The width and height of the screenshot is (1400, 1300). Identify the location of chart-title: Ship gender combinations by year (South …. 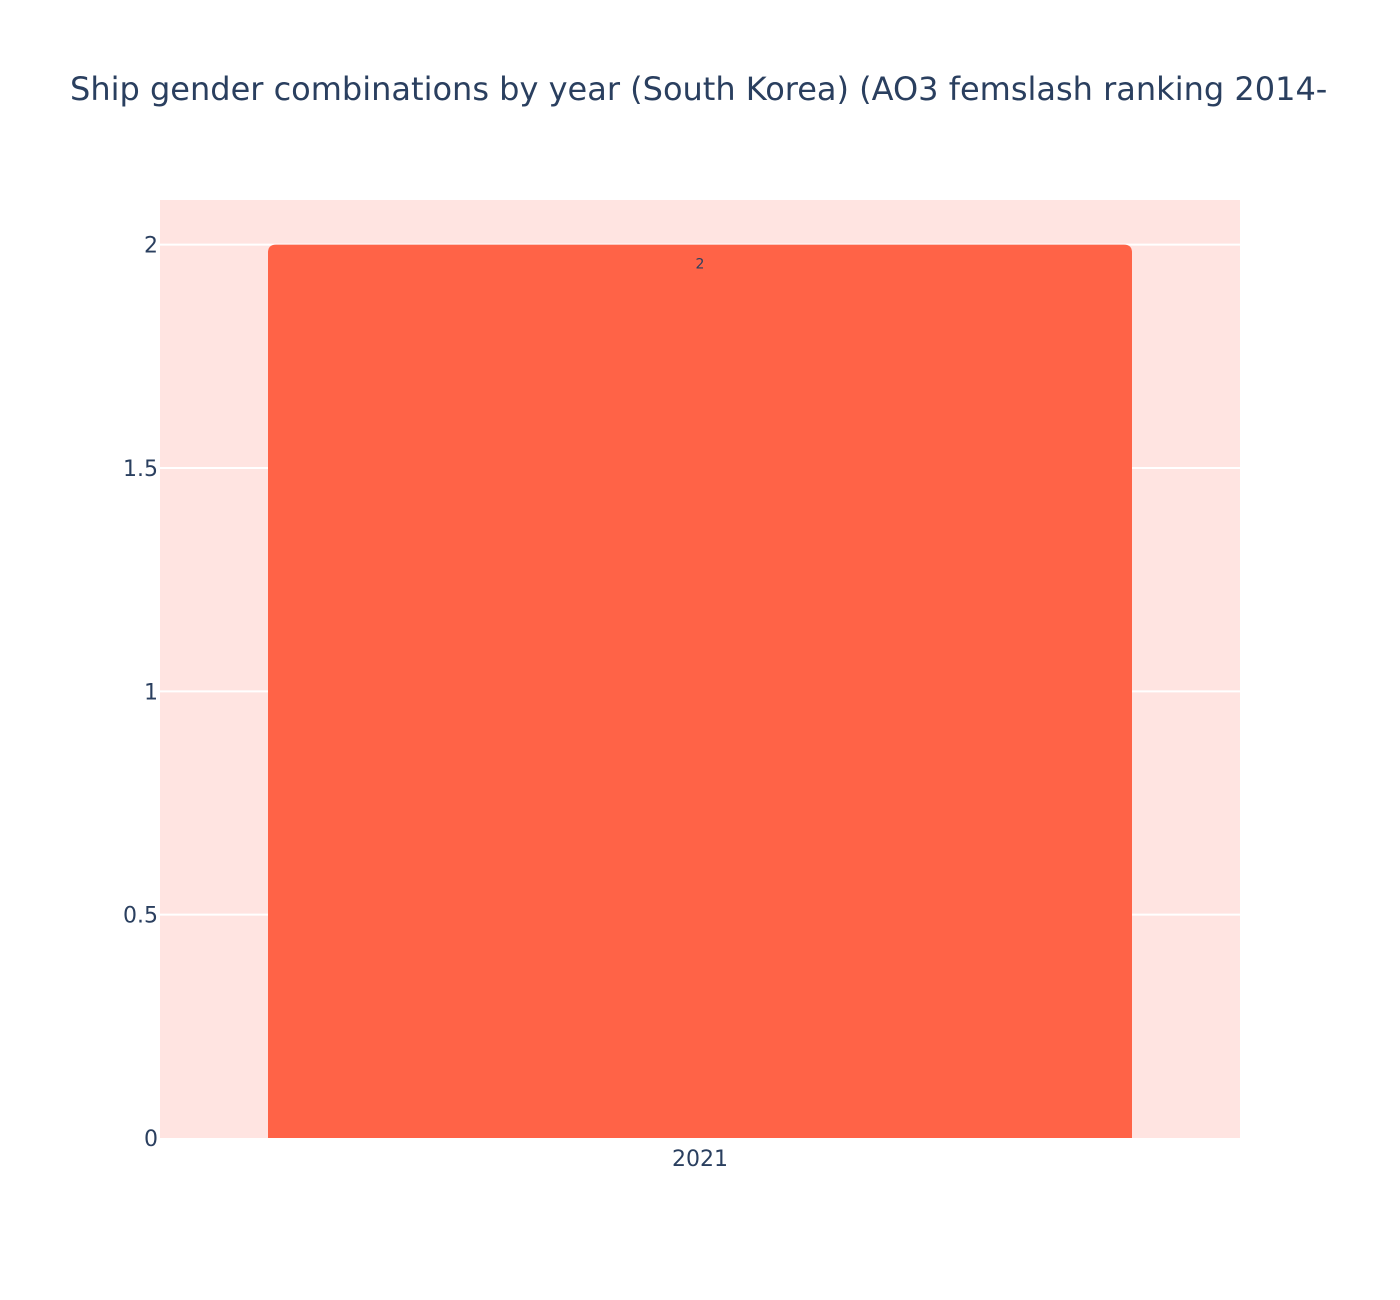
(698, 89).